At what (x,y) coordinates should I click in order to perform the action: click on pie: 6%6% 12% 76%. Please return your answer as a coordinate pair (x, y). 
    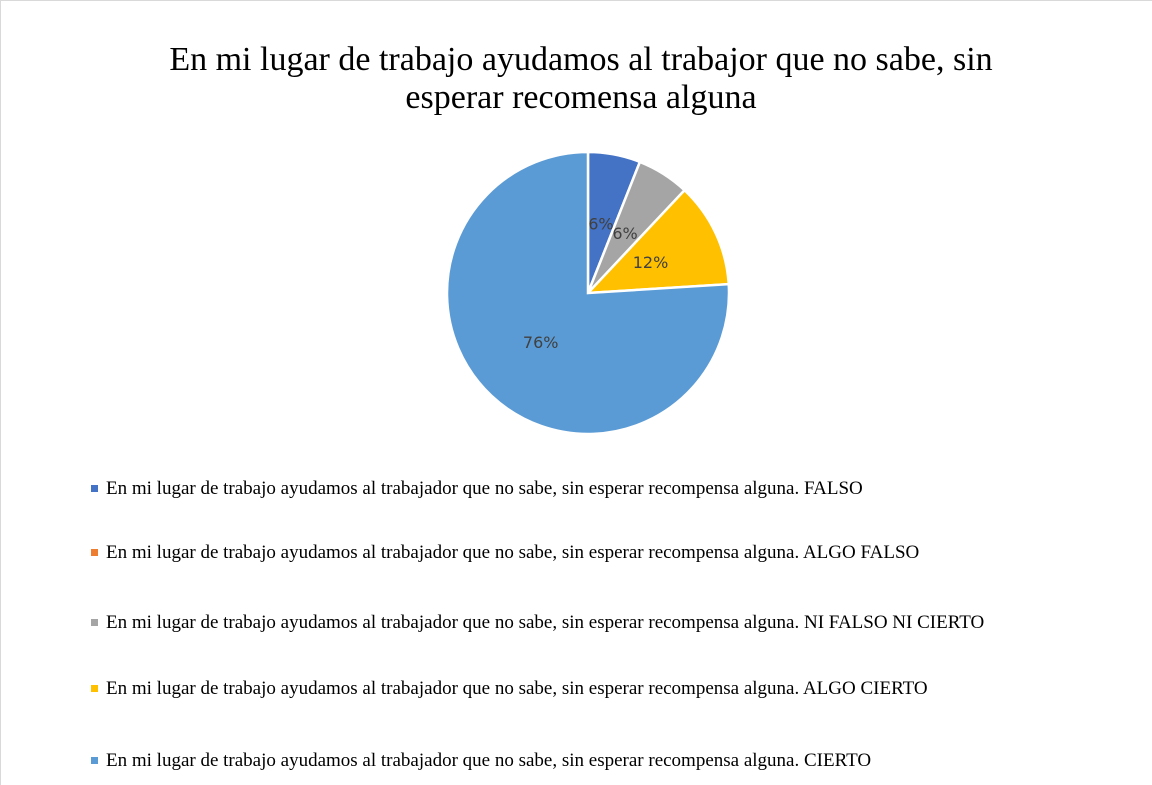
    Looking at the image, I should click on (588, 293).